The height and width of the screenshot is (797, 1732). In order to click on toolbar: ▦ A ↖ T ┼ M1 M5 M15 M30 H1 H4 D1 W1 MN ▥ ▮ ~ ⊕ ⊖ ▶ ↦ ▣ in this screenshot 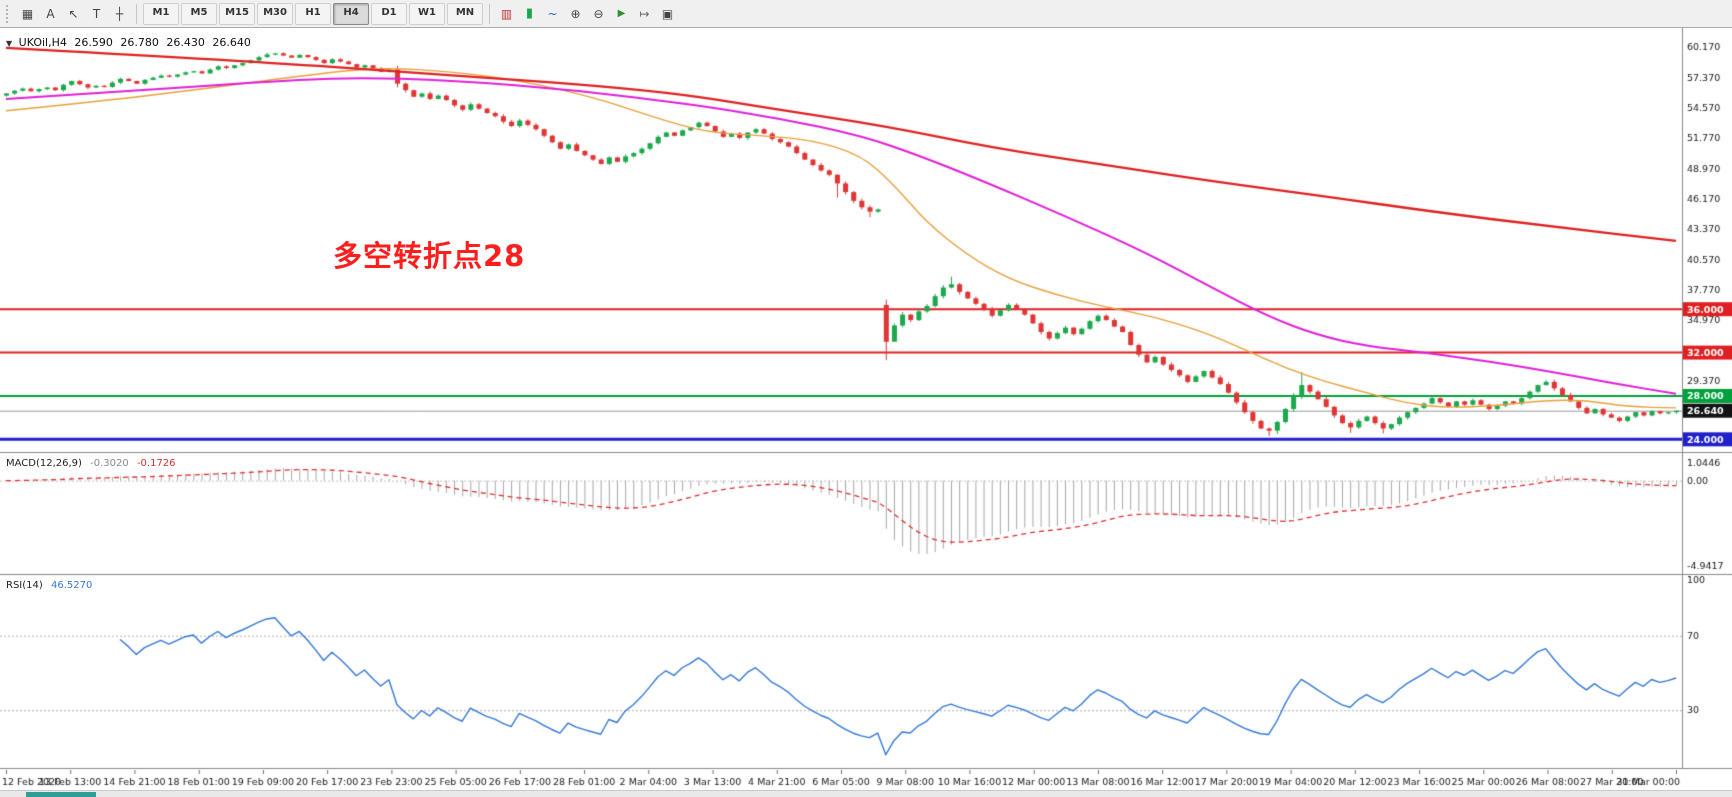, I will do `click(866, 14)`.